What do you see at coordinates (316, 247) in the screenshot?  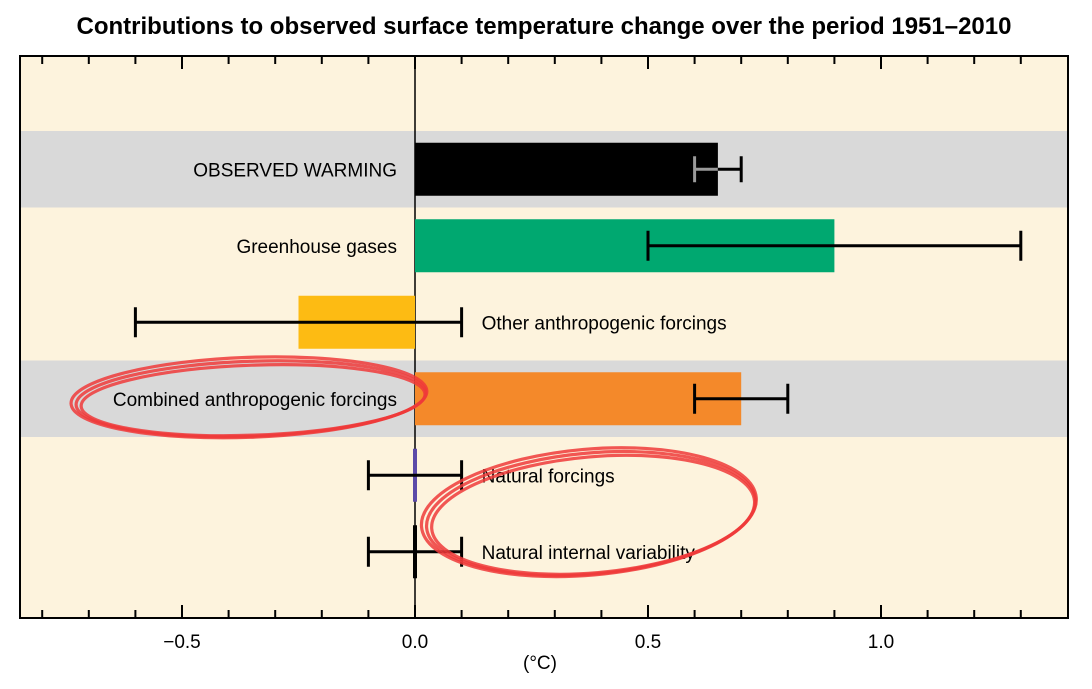 I see `category-label: Greenhouse gases` at bounding box center [316, 247].